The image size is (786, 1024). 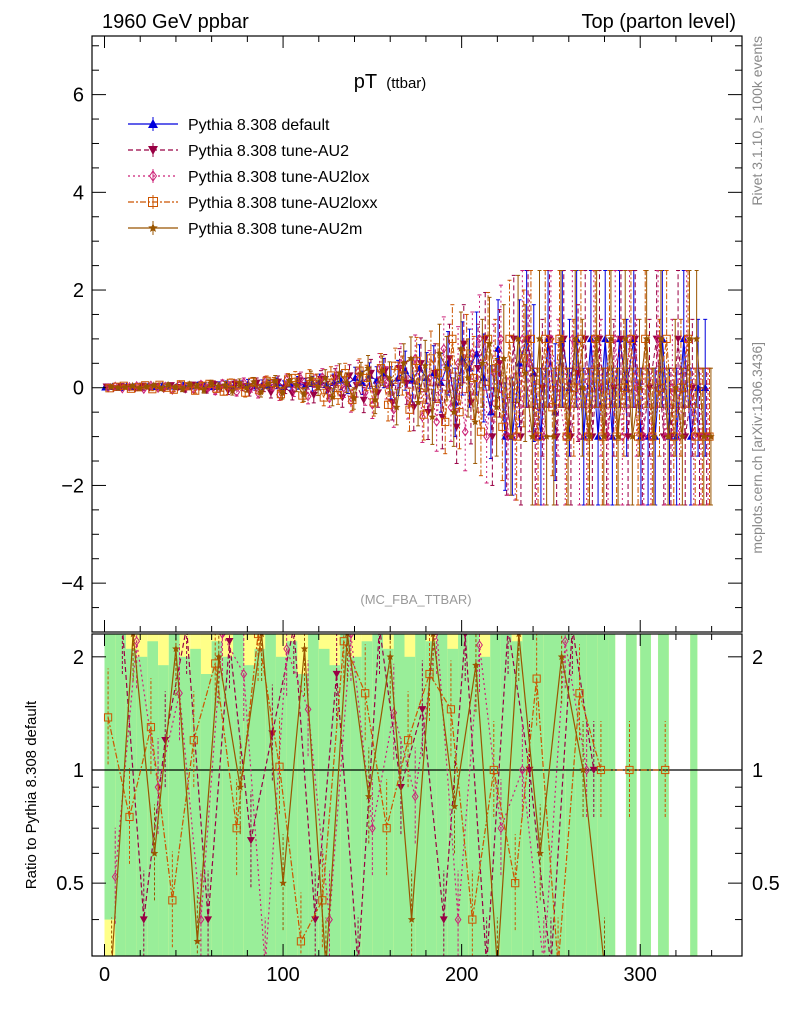 What do you see at coordinates (72, 486) in the screenshot?
I see `y-tick-label: −2` at bounding box center [72, 486].